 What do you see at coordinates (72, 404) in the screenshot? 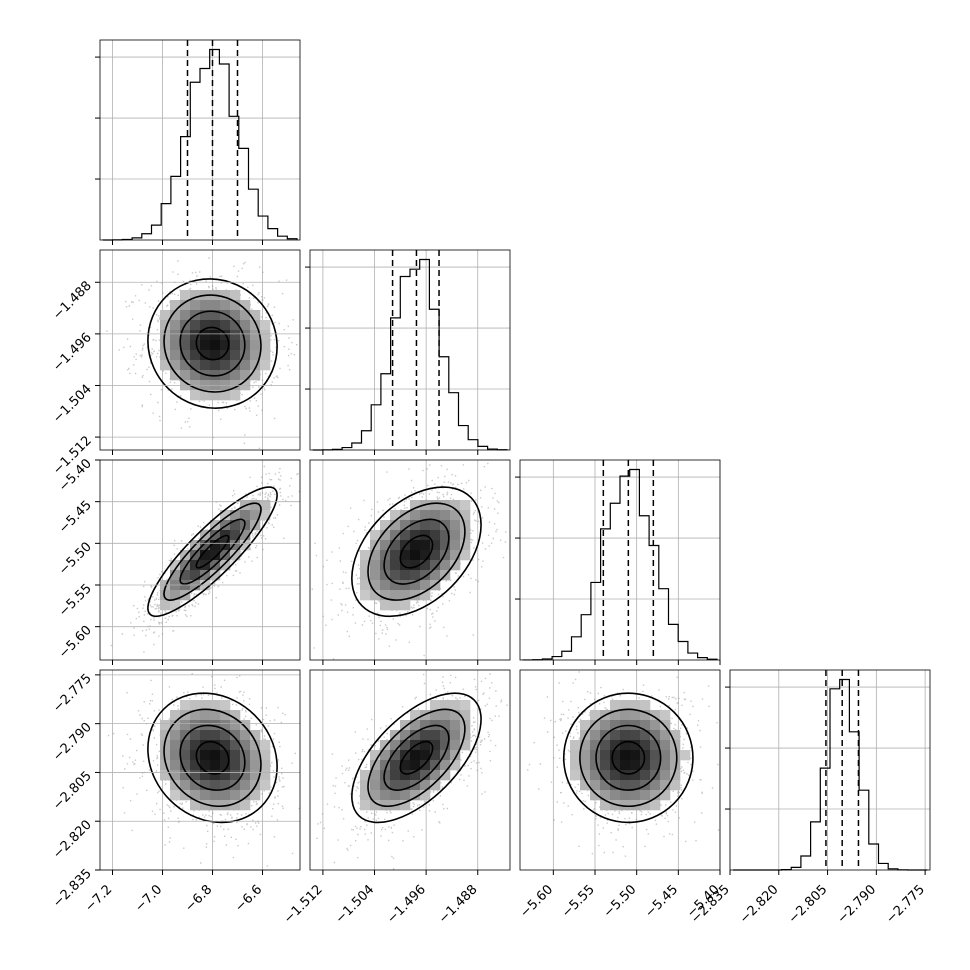
I see `y-tick-label: −1.504` at bounding box center [72, 404].